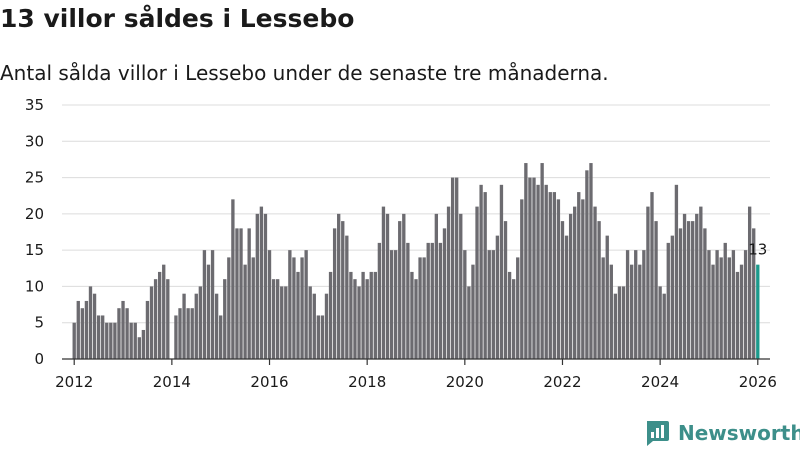  Describe the element at coordinates (465, 382) in the screenshot. I see `x-tick-label: 2020` at that location.